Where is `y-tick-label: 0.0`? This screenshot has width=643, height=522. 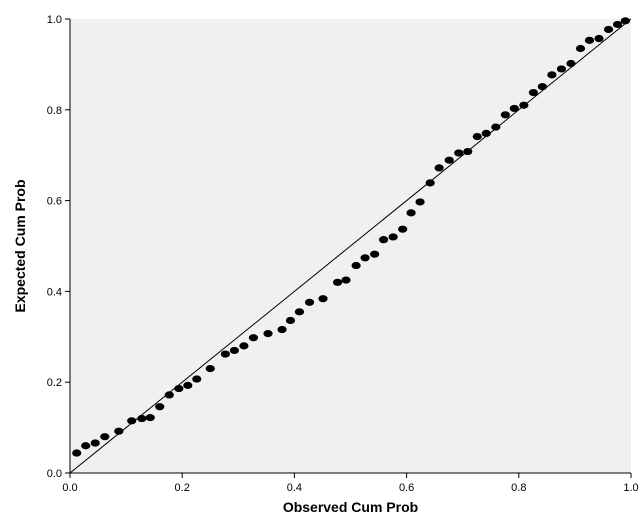
y-tick-label: 0.0 is located at coordinates (54, 474).